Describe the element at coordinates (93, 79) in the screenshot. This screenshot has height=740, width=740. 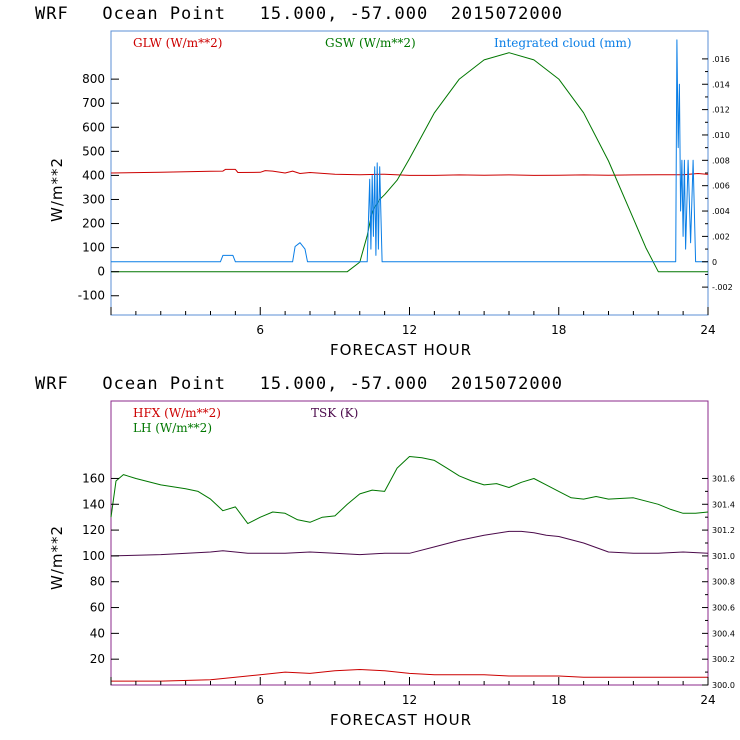
I see `chart-1-y-tick-label: 800` at that location.